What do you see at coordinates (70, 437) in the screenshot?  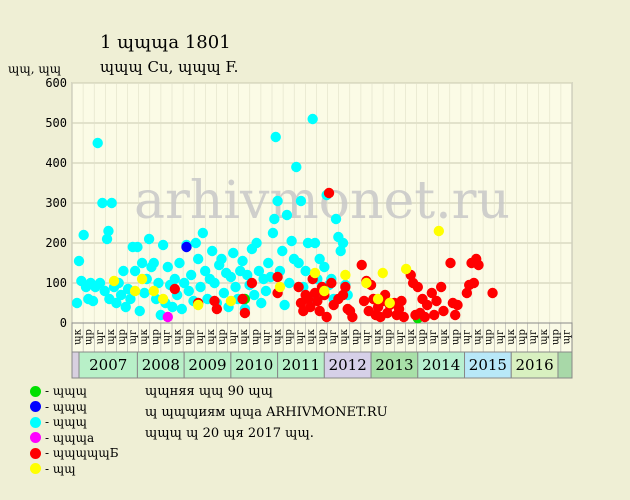 I see `legend-label: - ɰɰɰa` at bounding box center [70, 437].